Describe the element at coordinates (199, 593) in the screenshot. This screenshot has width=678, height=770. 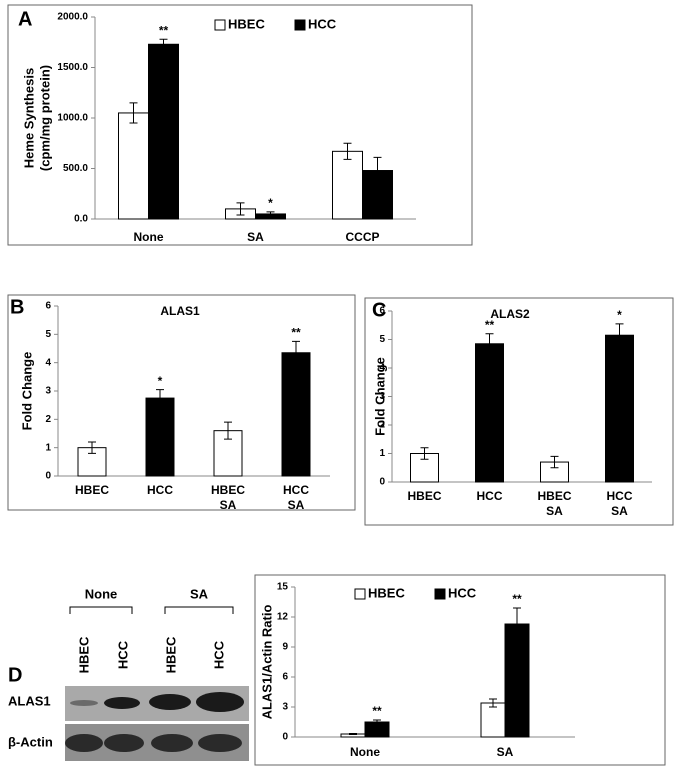
I see `group-label: SA` at that location.